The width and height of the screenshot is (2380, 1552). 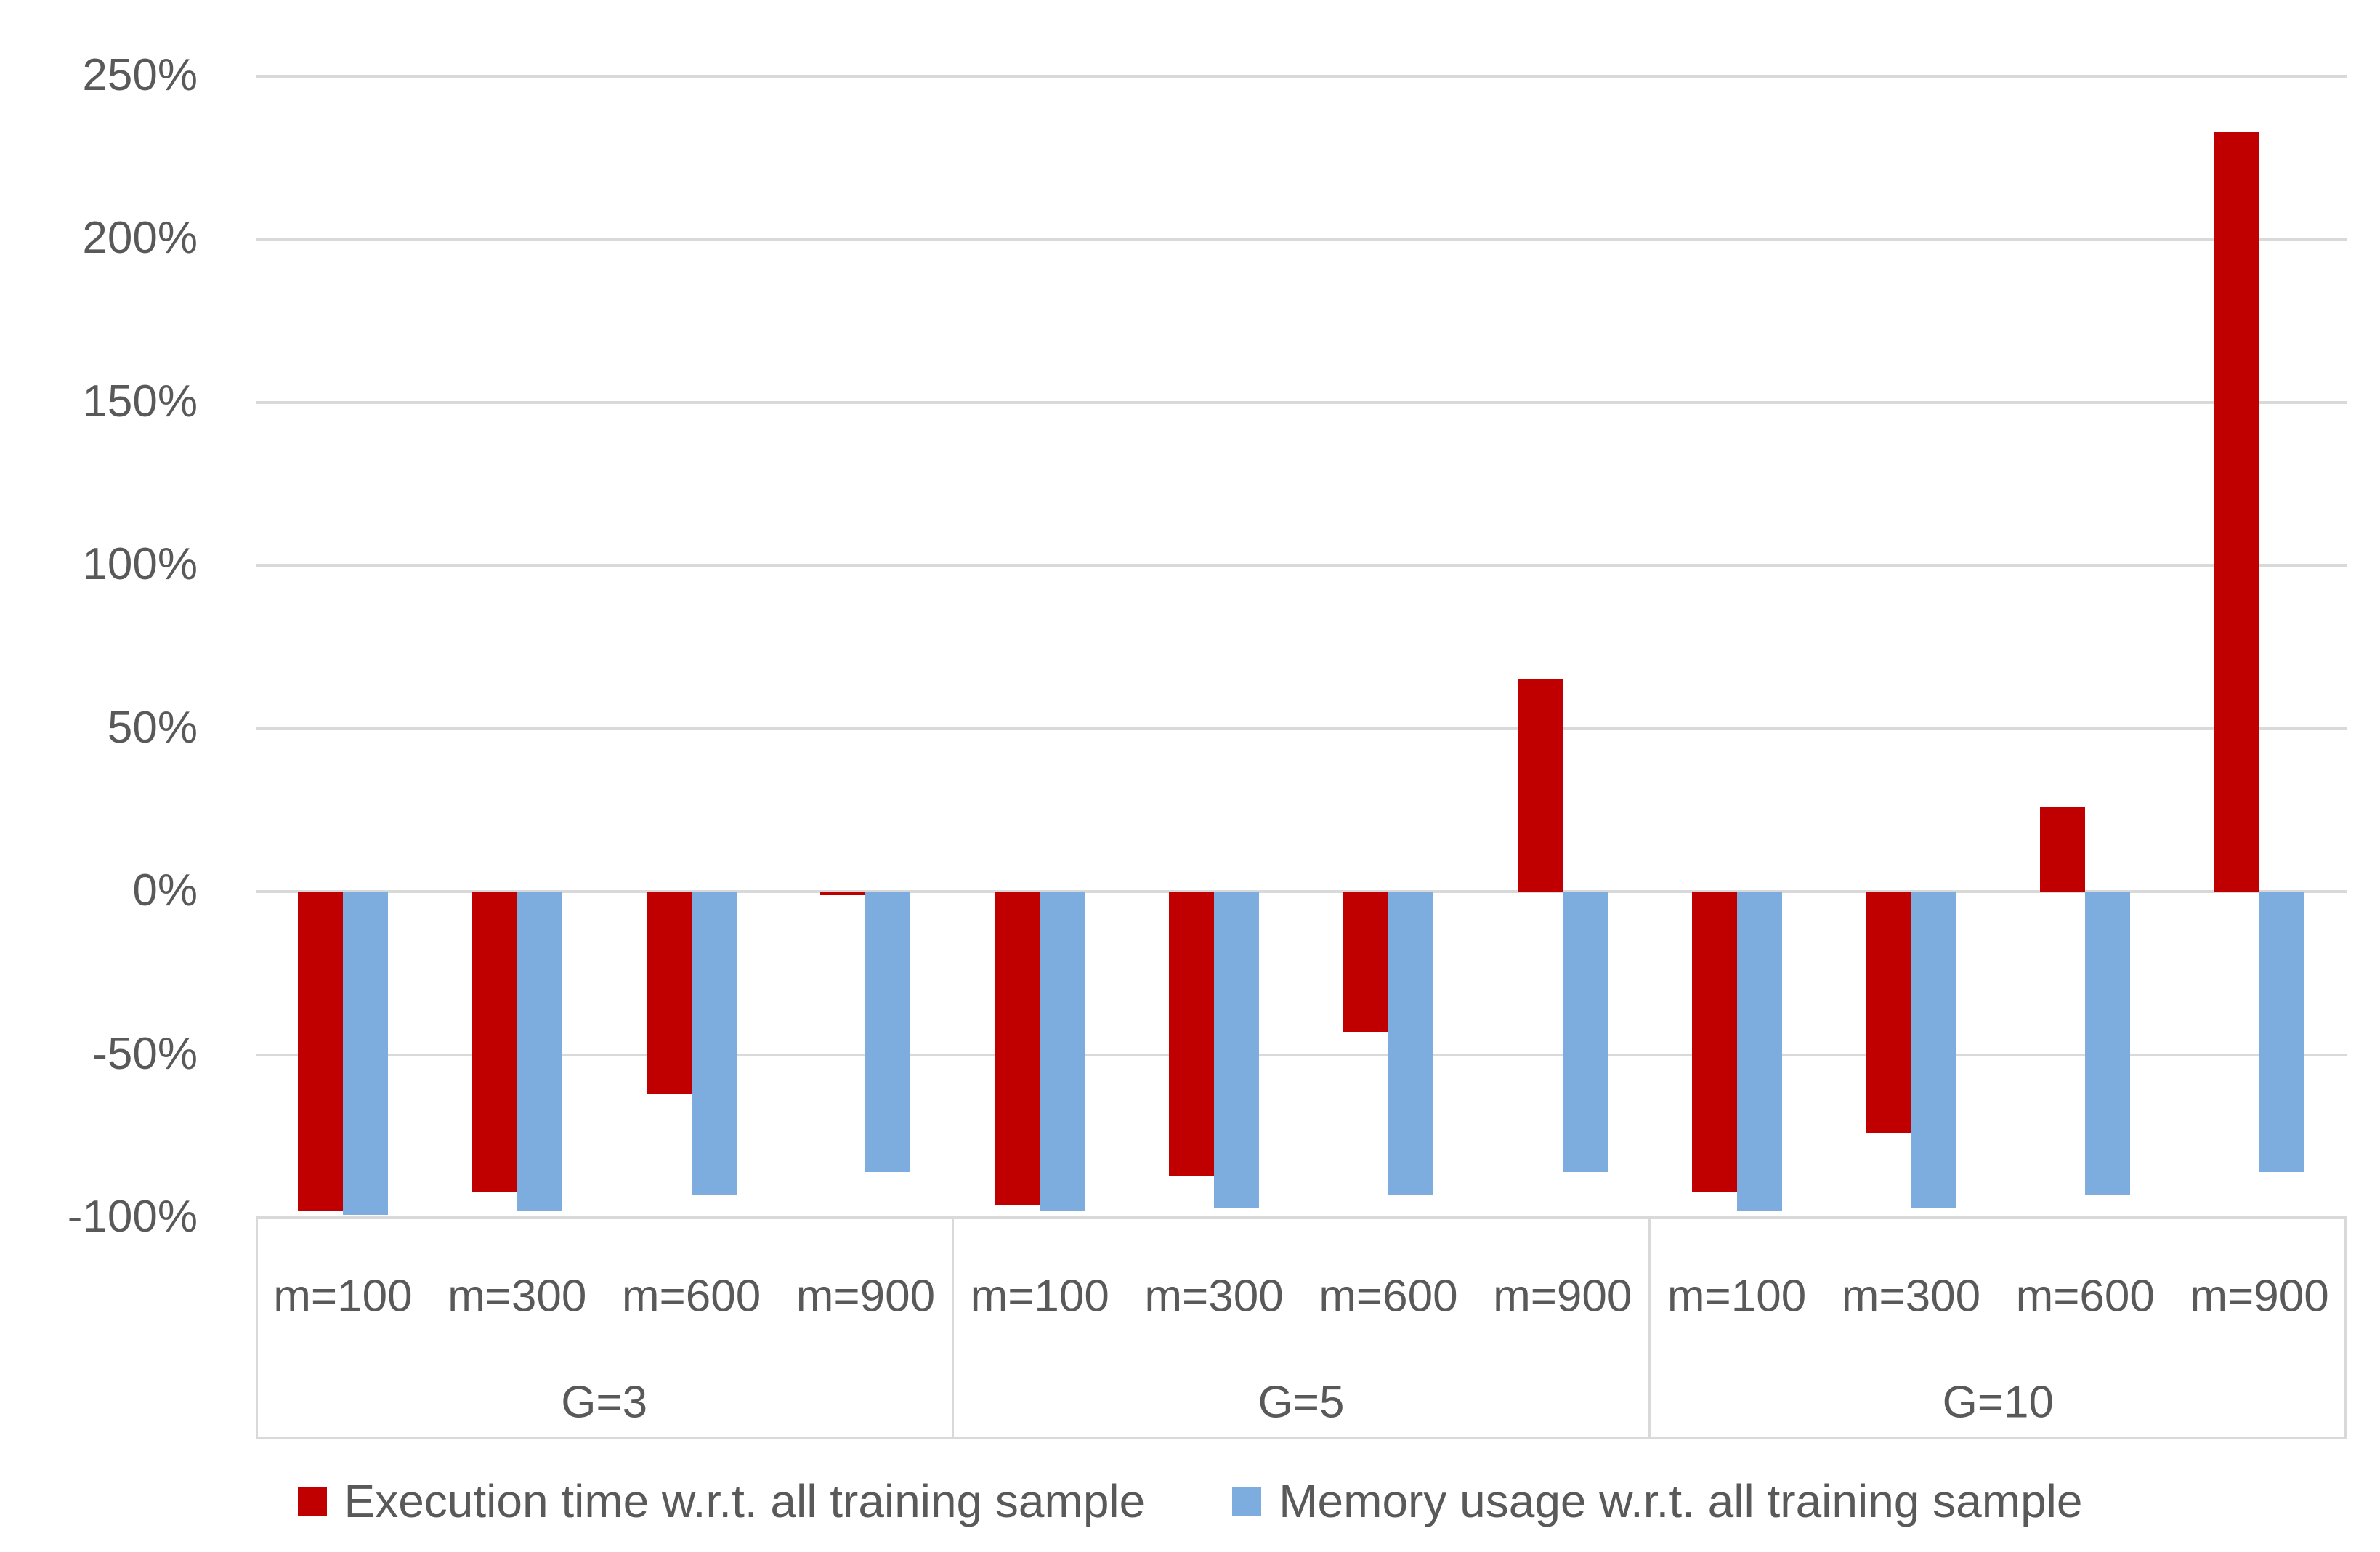 I want to click on bar-exec-g10-m600, so click(x=2063, y=850).